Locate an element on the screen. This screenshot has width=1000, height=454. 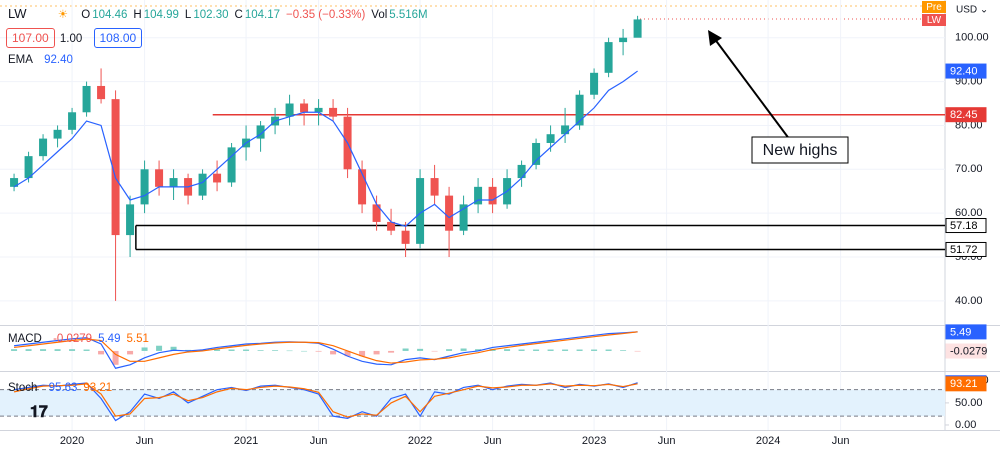
readout-value: -0.0279 is located at coordinates (73, 339).